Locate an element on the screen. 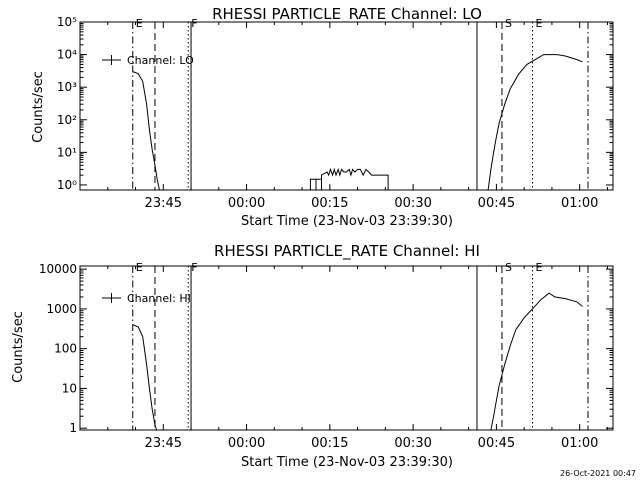  y-tick-label: 100 is located at coordinates (65, 349).